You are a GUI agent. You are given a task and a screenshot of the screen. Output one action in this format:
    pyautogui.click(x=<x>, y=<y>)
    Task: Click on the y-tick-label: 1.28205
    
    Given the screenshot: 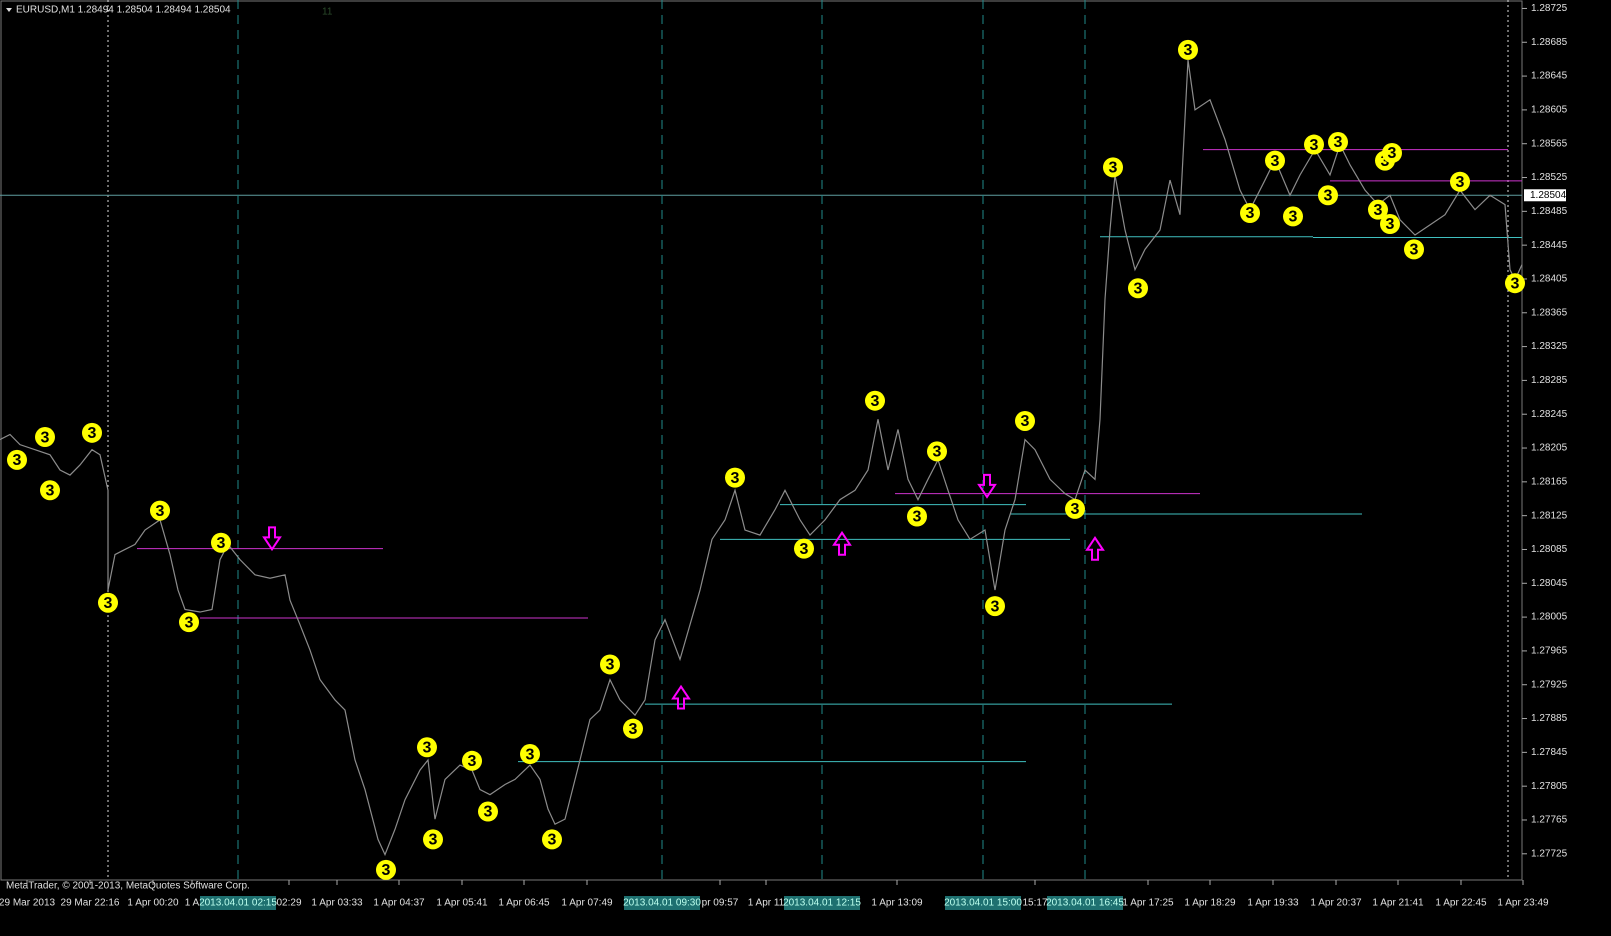 What is the action you would take?
    pyautogui.click(x=1549, y=448)
    